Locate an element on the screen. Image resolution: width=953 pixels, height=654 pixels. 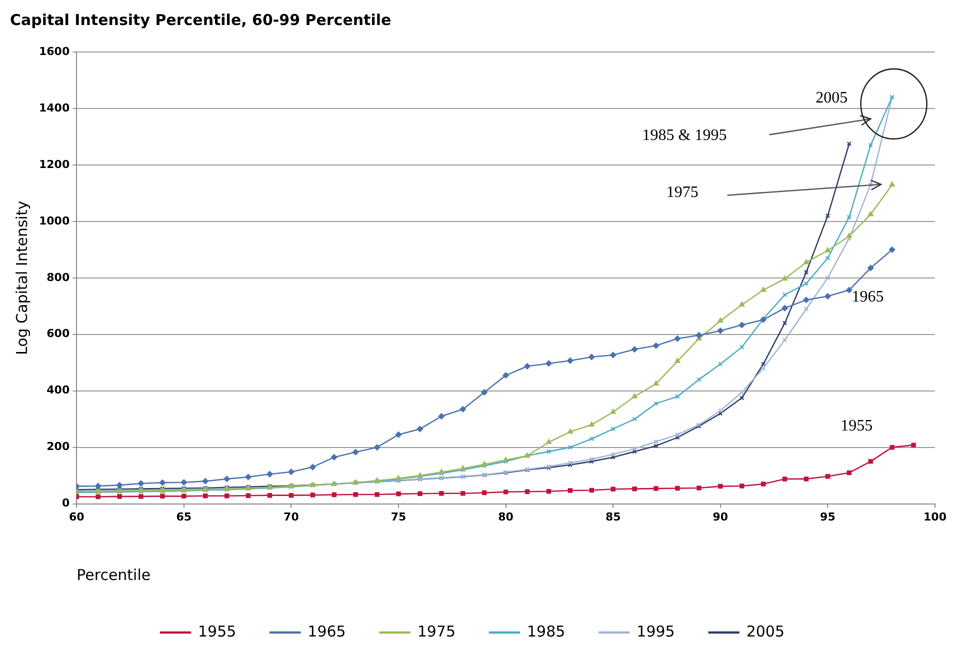
x-tick-label: 80 is located at coordinates (506, 517).